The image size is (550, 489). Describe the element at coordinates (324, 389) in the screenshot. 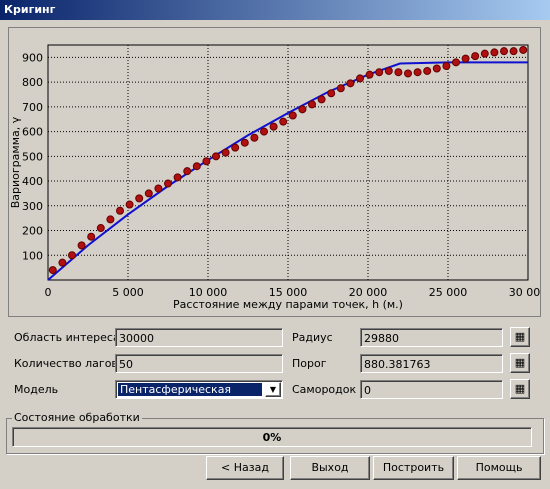

I see `field-label: Самородок` at that location.